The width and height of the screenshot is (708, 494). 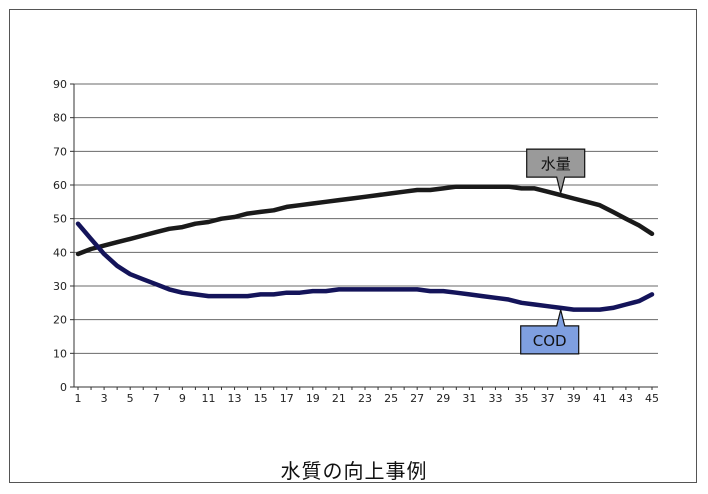 I want to click on x-tick-label-45: 45, so click(x=652, y=398).